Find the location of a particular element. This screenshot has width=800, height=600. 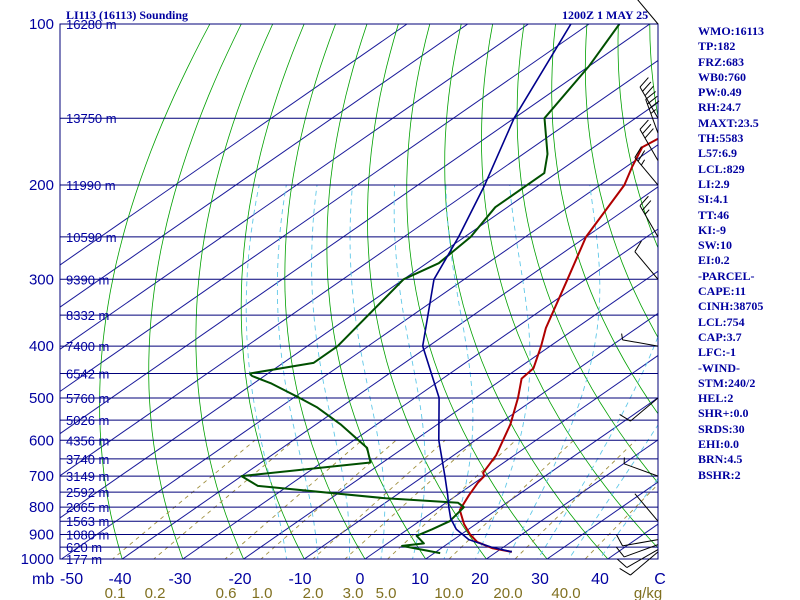

mixing-ratio-tick-label: 2.0 is located at coordinates (313, 592).